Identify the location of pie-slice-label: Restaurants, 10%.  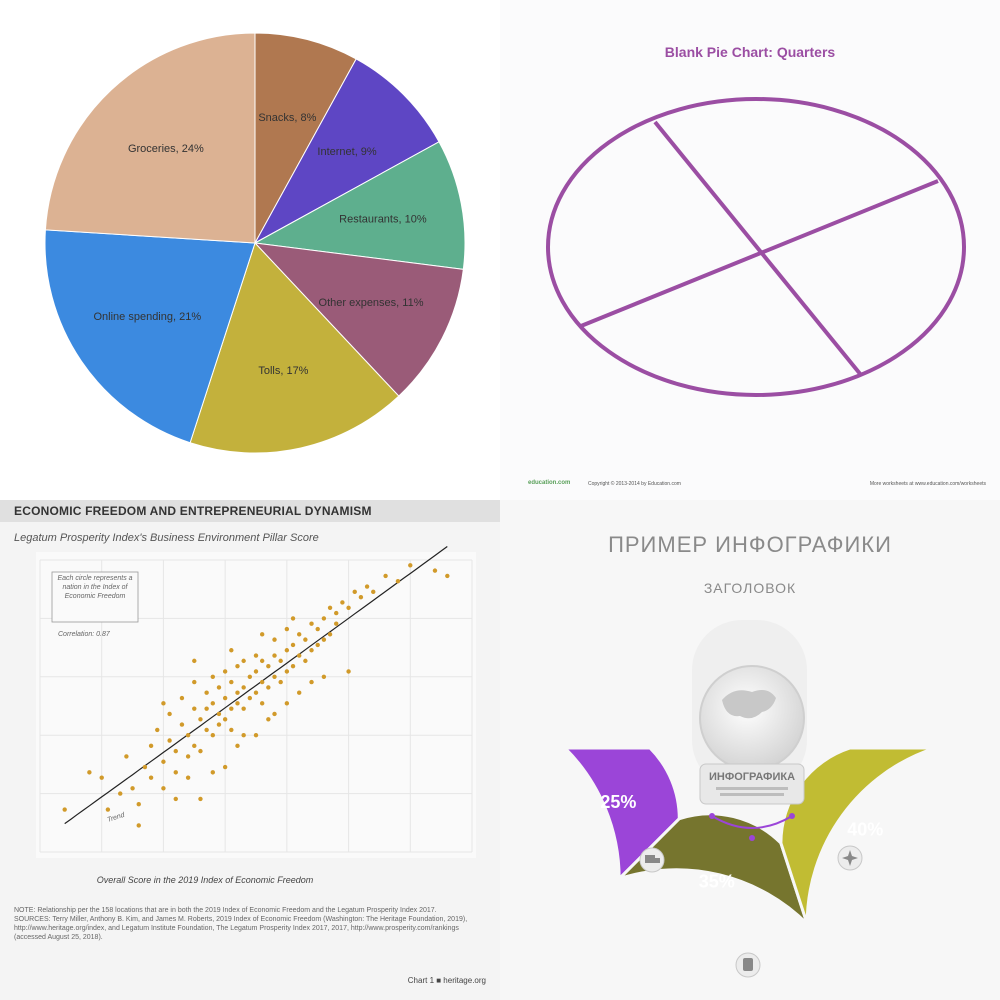
(383, 220).